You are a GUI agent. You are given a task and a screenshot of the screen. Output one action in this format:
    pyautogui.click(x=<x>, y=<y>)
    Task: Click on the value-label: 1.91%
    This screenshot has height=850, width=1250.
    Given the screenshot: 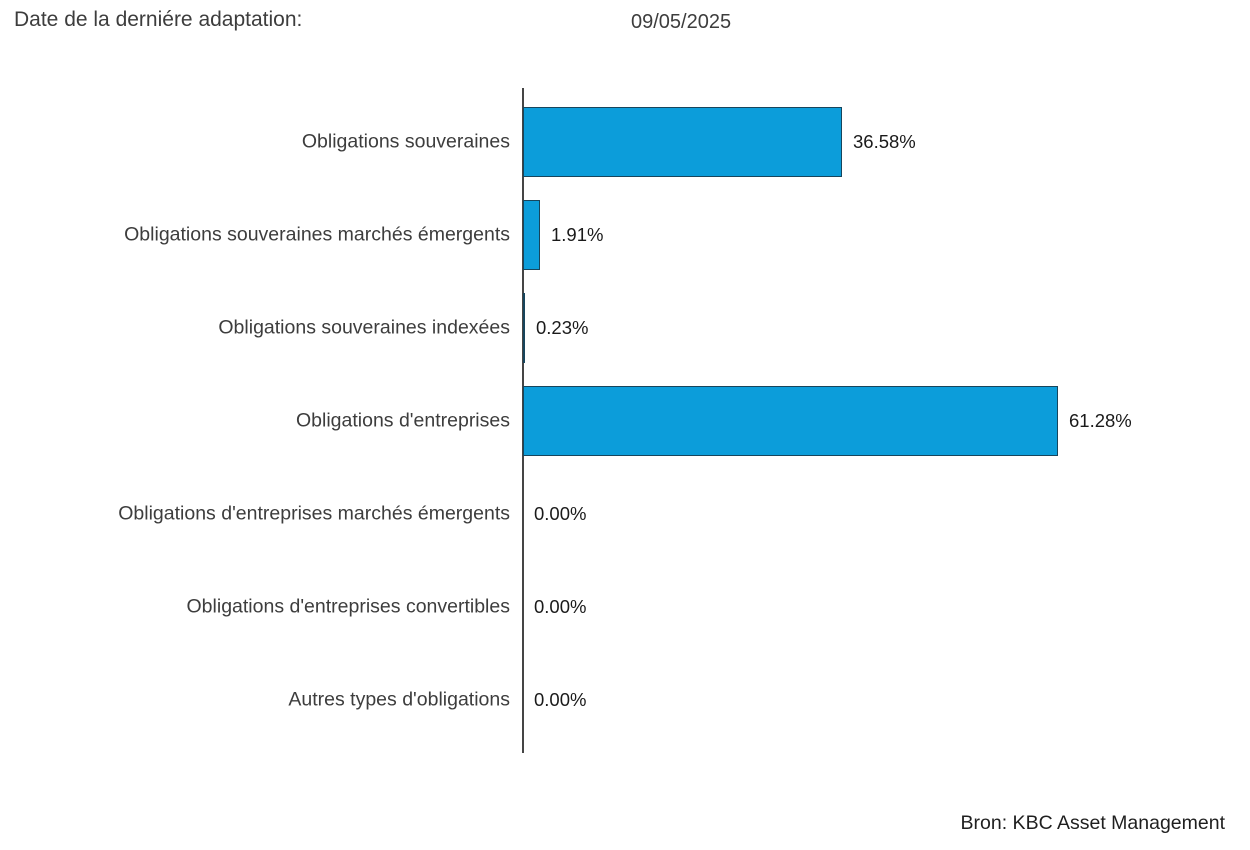 What is the action you would take?
    pyautogui.click(x=577, y=234)
    